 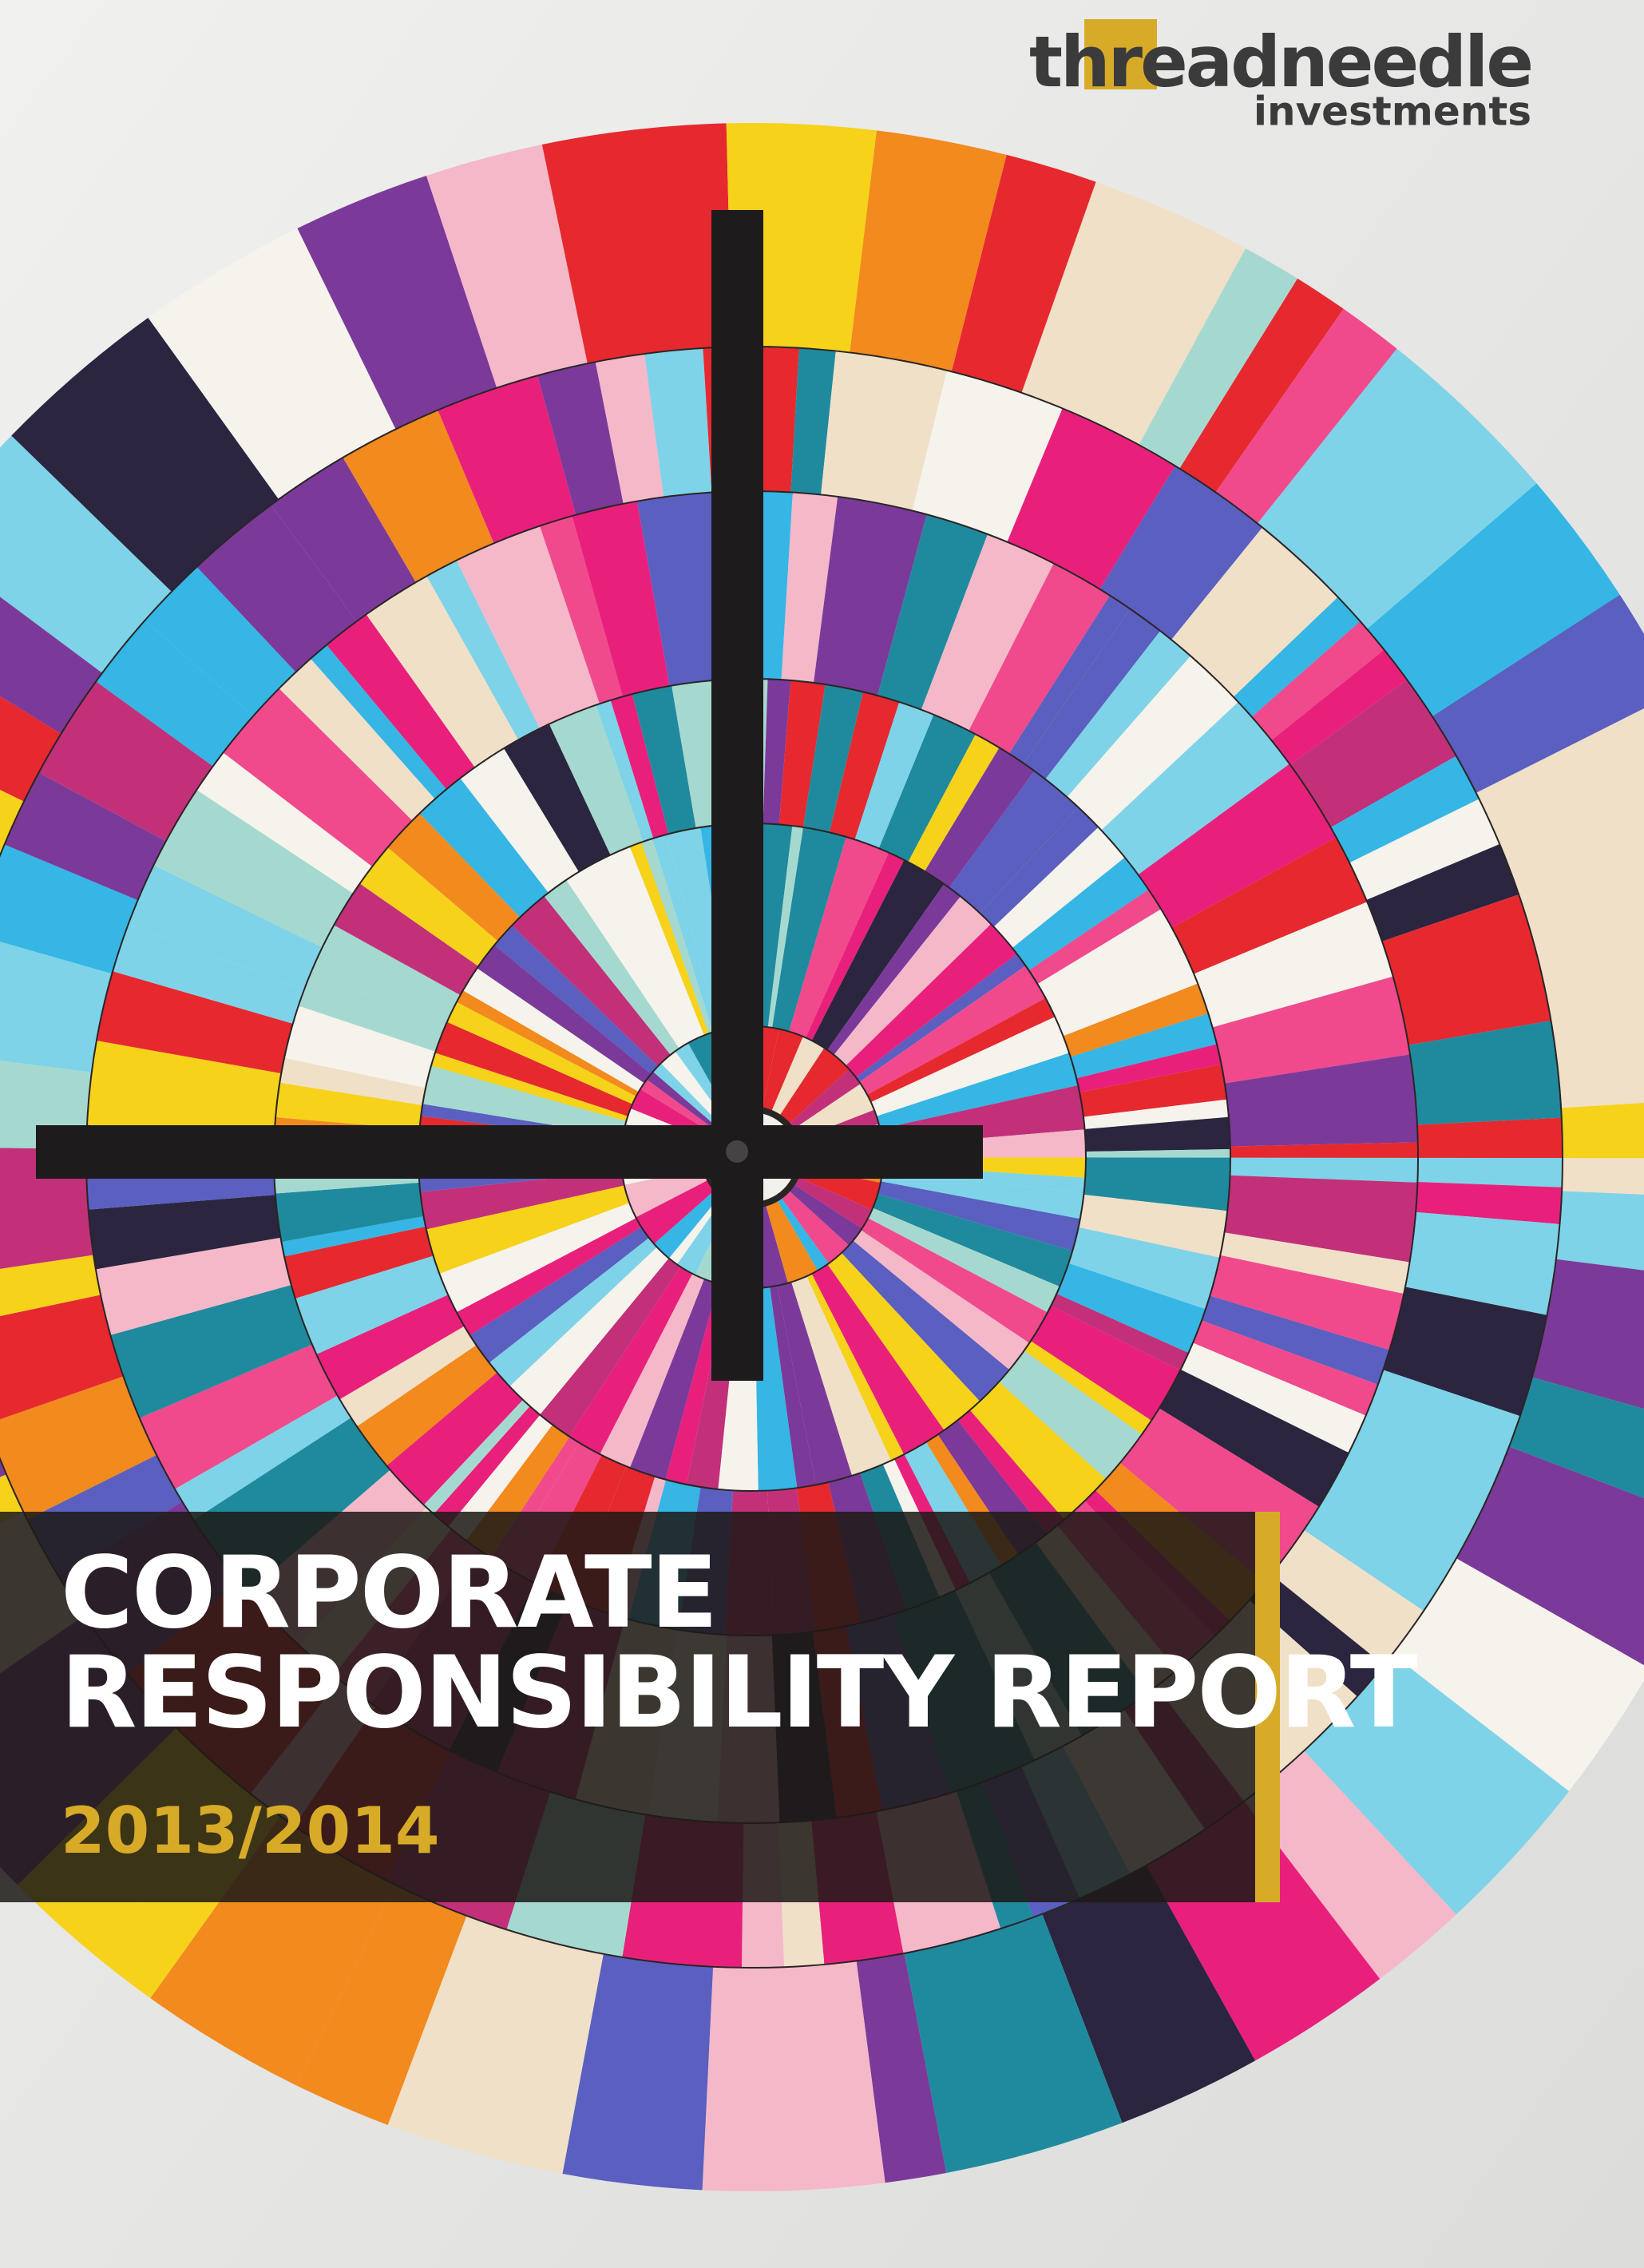 I want to click on year: 2013/2014, so click(x=250, y=1831).